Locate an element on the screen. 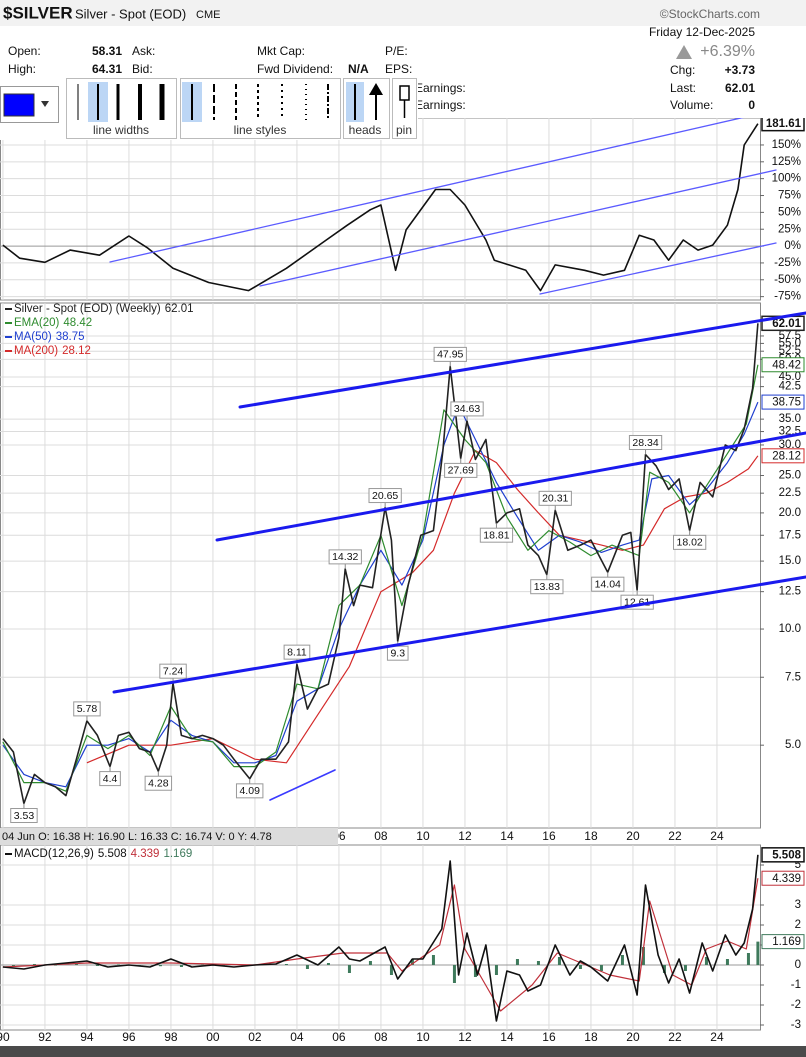  label: Ask: is located at coordinates (143, 51).